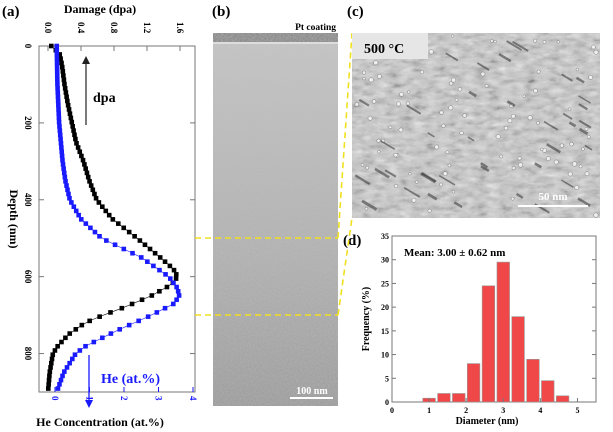 This screenshot has width=613, height=432. What do you see at coordinates (385, 331) in the screenshot?
I see `y-tick-label: 15` at bounding box center [385, 331].